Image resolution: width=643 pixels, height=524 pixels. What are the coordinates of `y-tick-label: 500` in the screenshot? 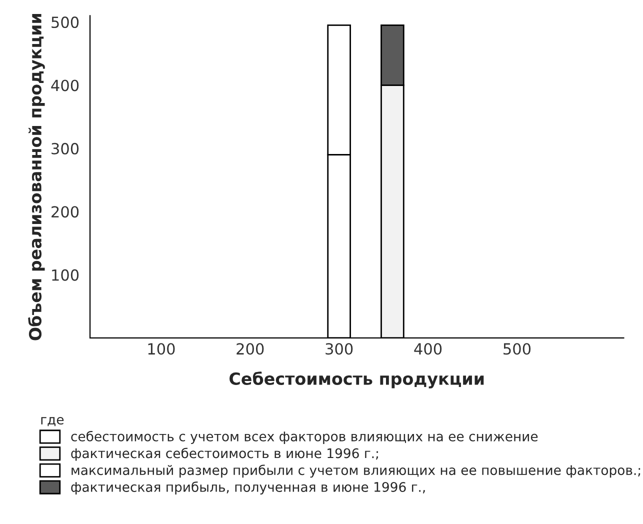 It's located at (65, 22).